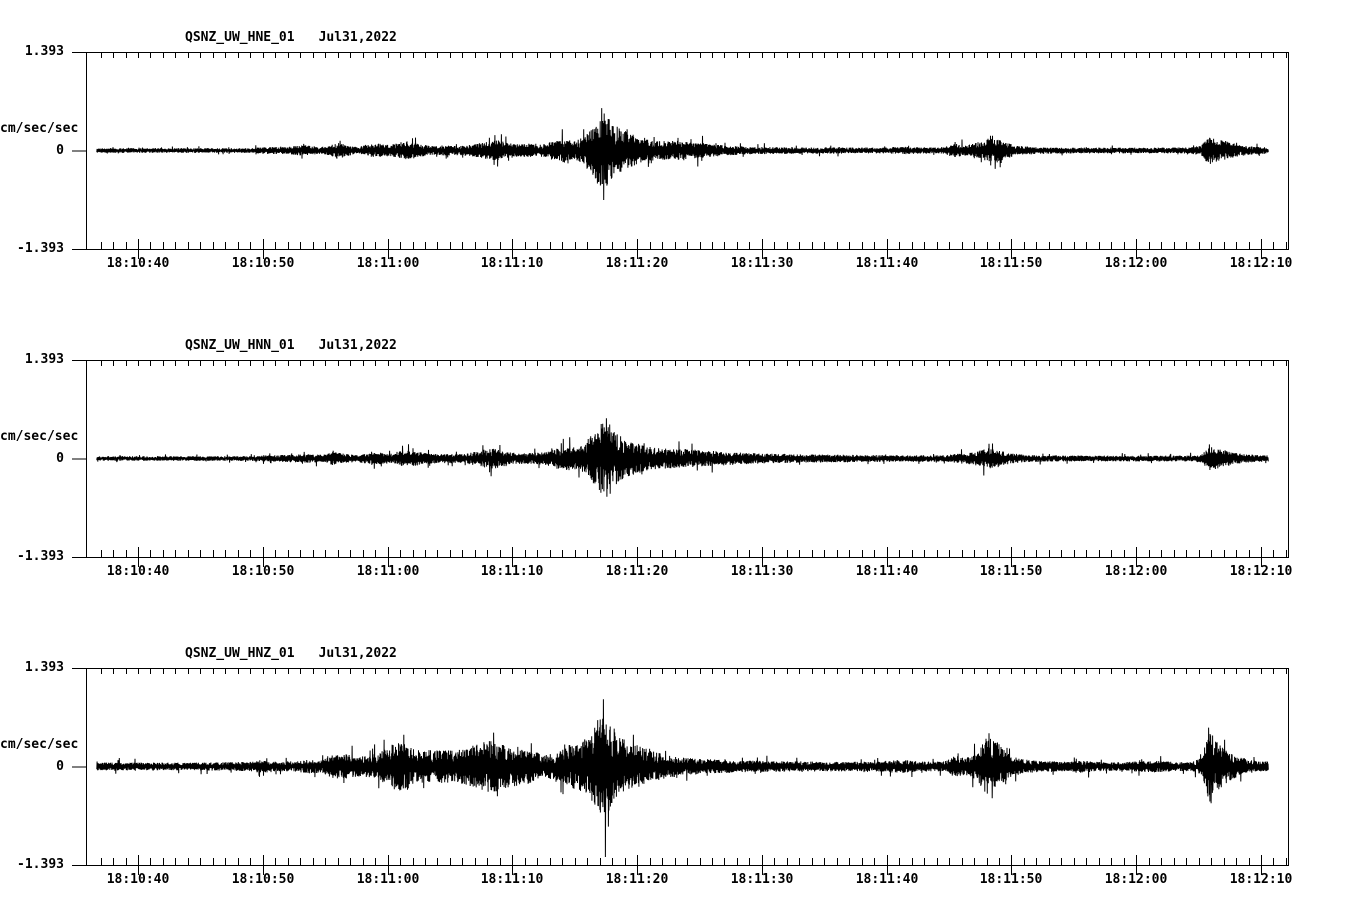 The image size is (1358, 924). Describe the element at coordinates (682, 778) in the screenshot. I see `seismic-trace-hnz` at that location.